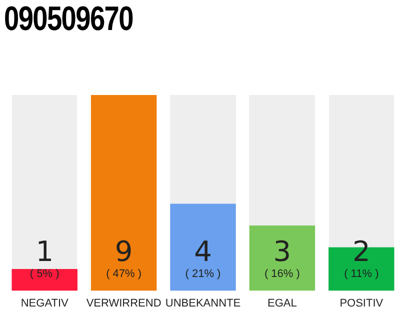 This screenshot has width=410, height=320. What do you see at coordinates (362, 303) in the screenshot?
I see `x-tick-label: POSITIV` at bounding box center [362, 303].